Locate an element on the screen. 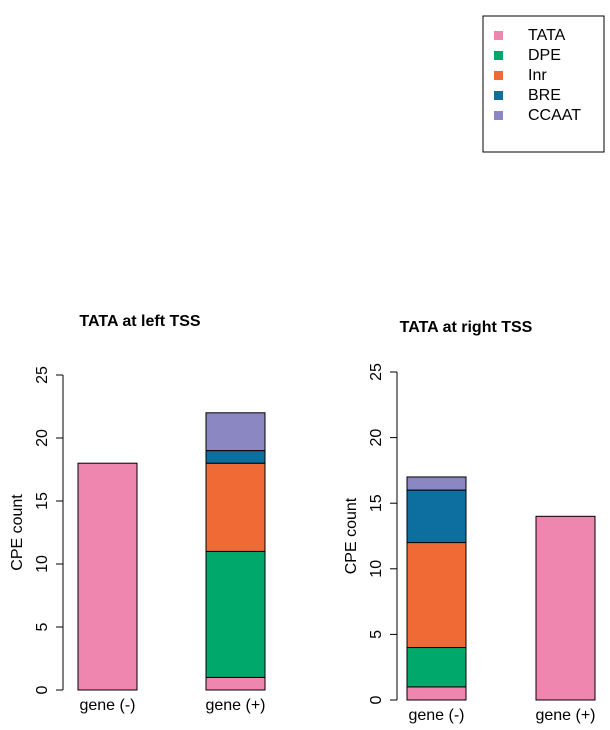 The image size is (610, 730). legend-box is located at coordinates (543, 84).